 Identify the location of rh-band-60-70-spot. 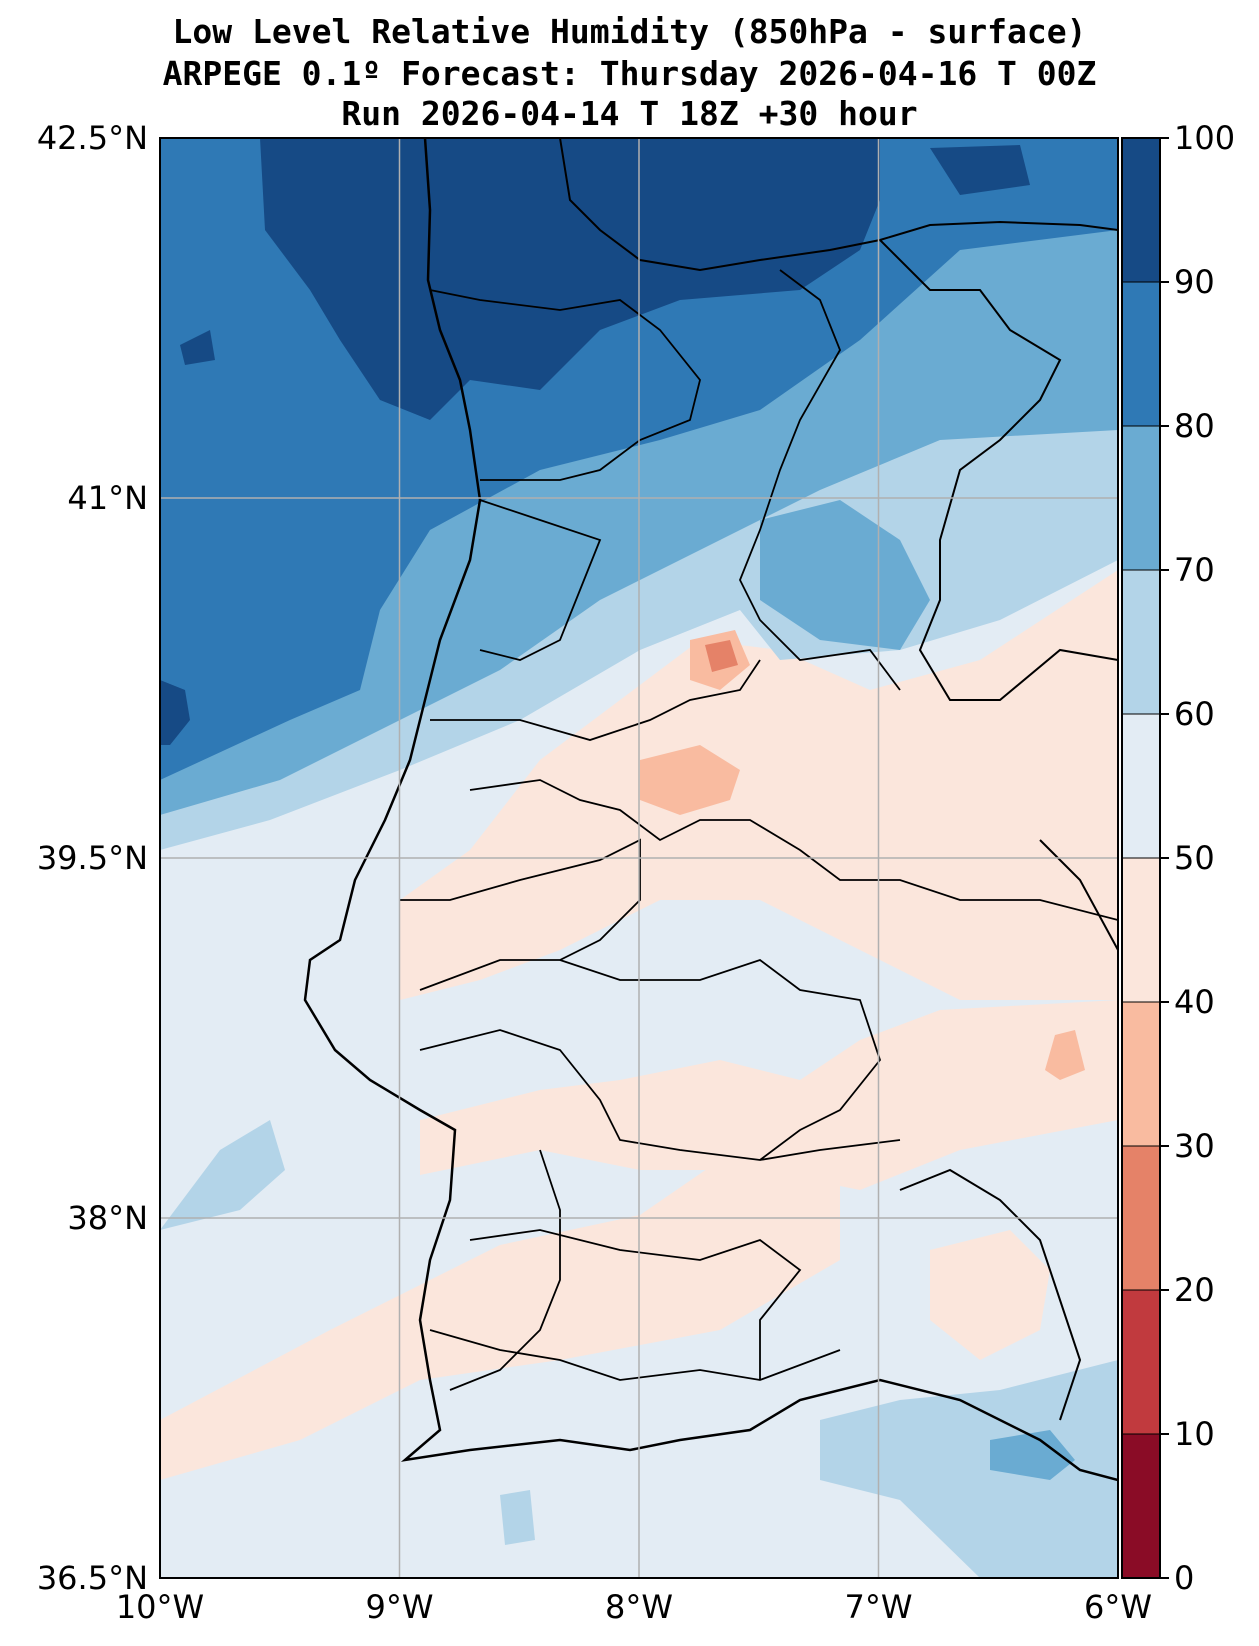
(517, 1517).